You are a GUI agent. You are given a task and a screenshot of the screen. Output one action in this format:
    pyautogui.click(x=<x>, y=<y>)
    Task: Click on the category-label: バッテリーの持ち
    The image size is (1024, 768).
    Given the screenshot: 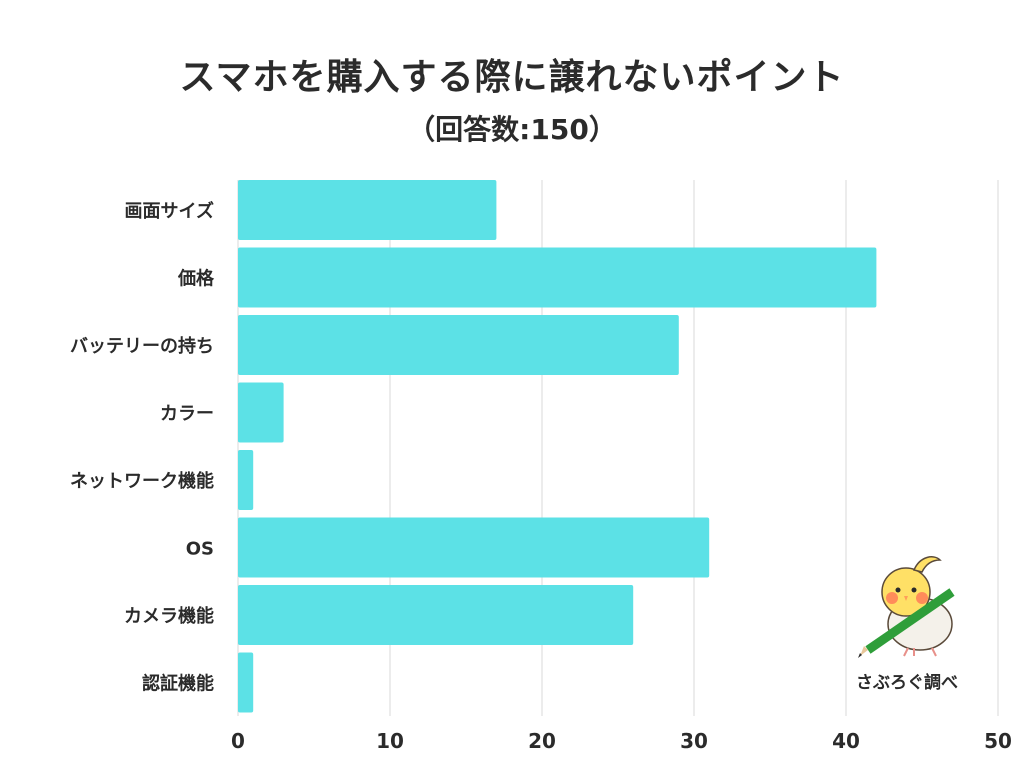 What is the action you would take?
    pyautogui.click(x=142, y=346)
    